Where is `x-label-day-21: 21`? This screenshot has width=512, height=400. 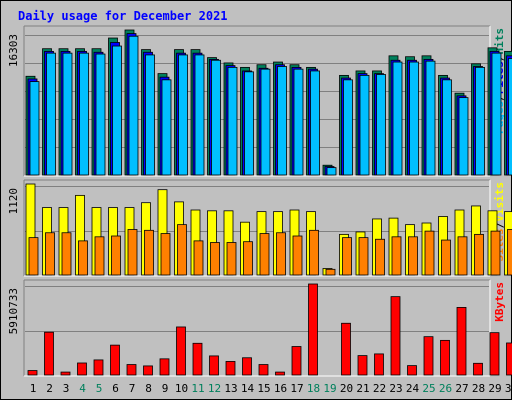 x-label-day-21: 21 is located at coordinates (362, 388).